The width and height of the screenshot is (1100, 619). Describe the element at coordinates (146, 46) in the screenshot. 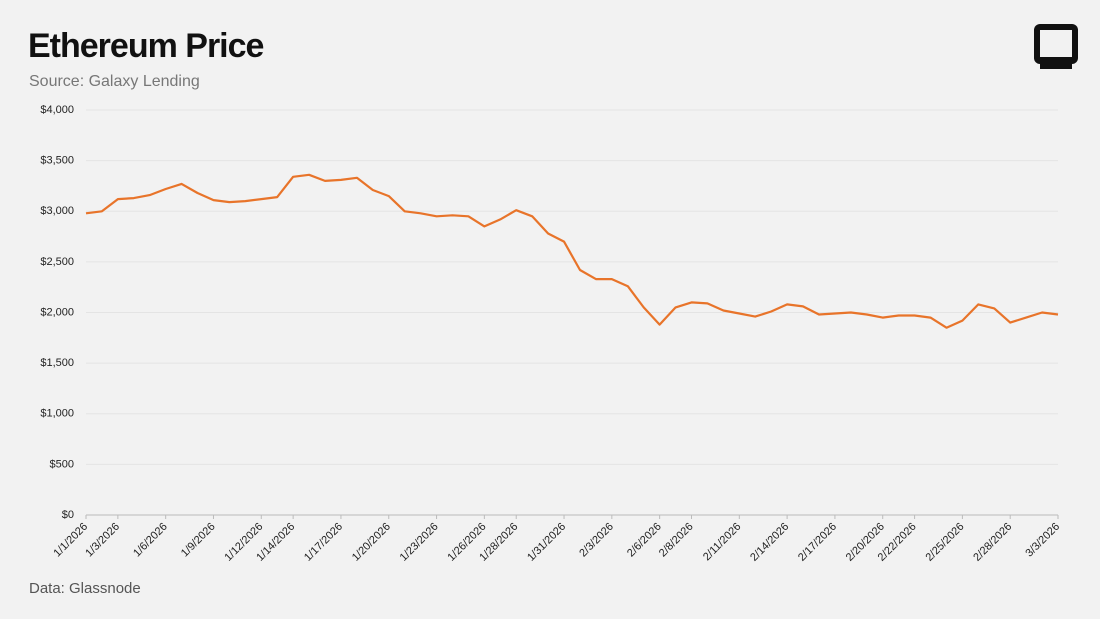

I see `chart-title: Ethereum Price` at that location.